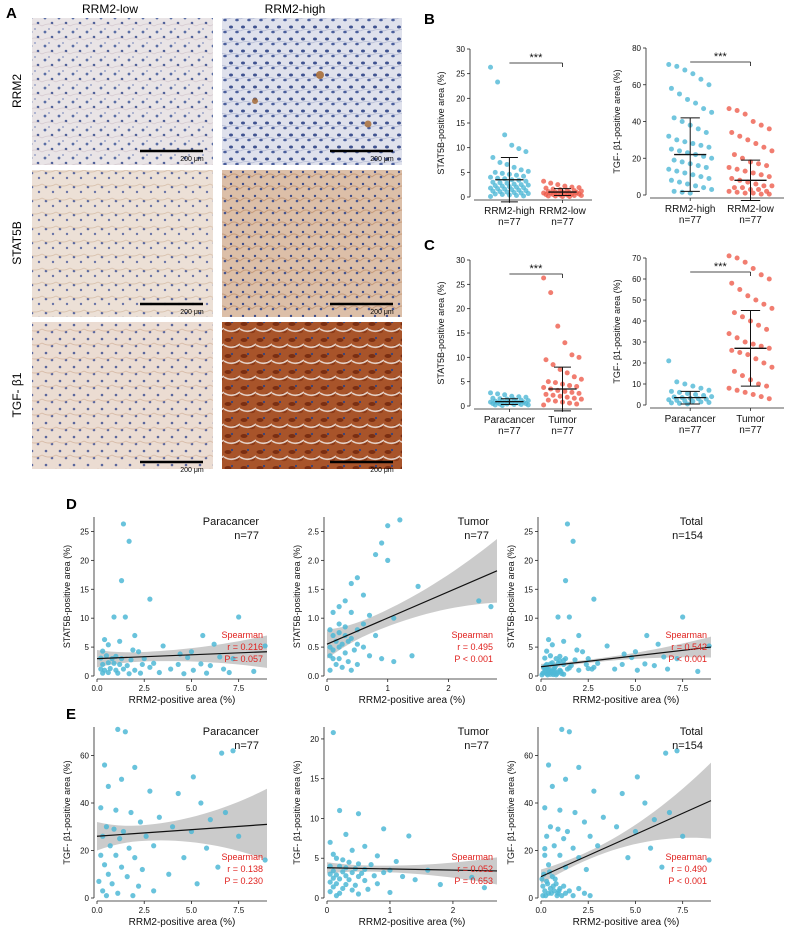  I want to click on x-tick-label: Paracancer, so click(691, 419).